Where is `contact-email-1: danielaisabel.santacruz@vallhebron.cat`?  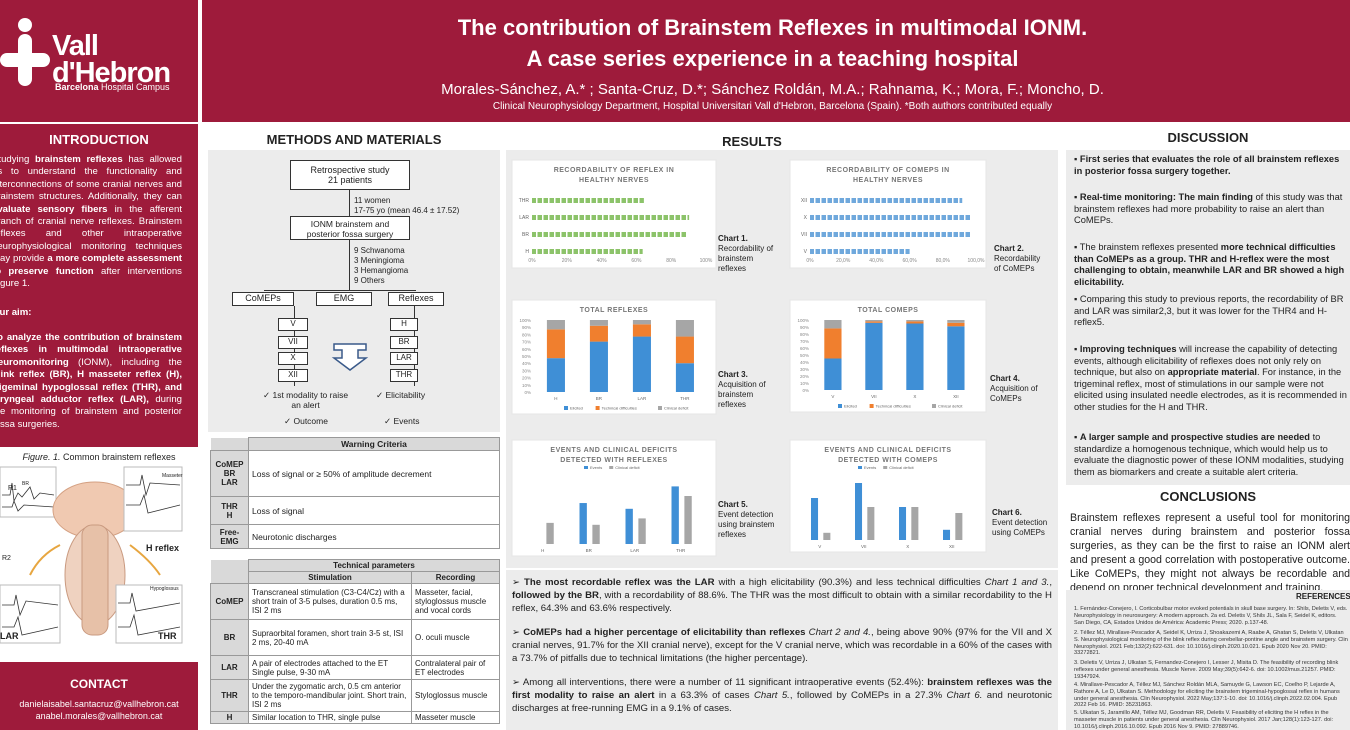
contact-email-1: danielaisabel.santacruz@vallhebron.cat is located at coordinates (99, 704).